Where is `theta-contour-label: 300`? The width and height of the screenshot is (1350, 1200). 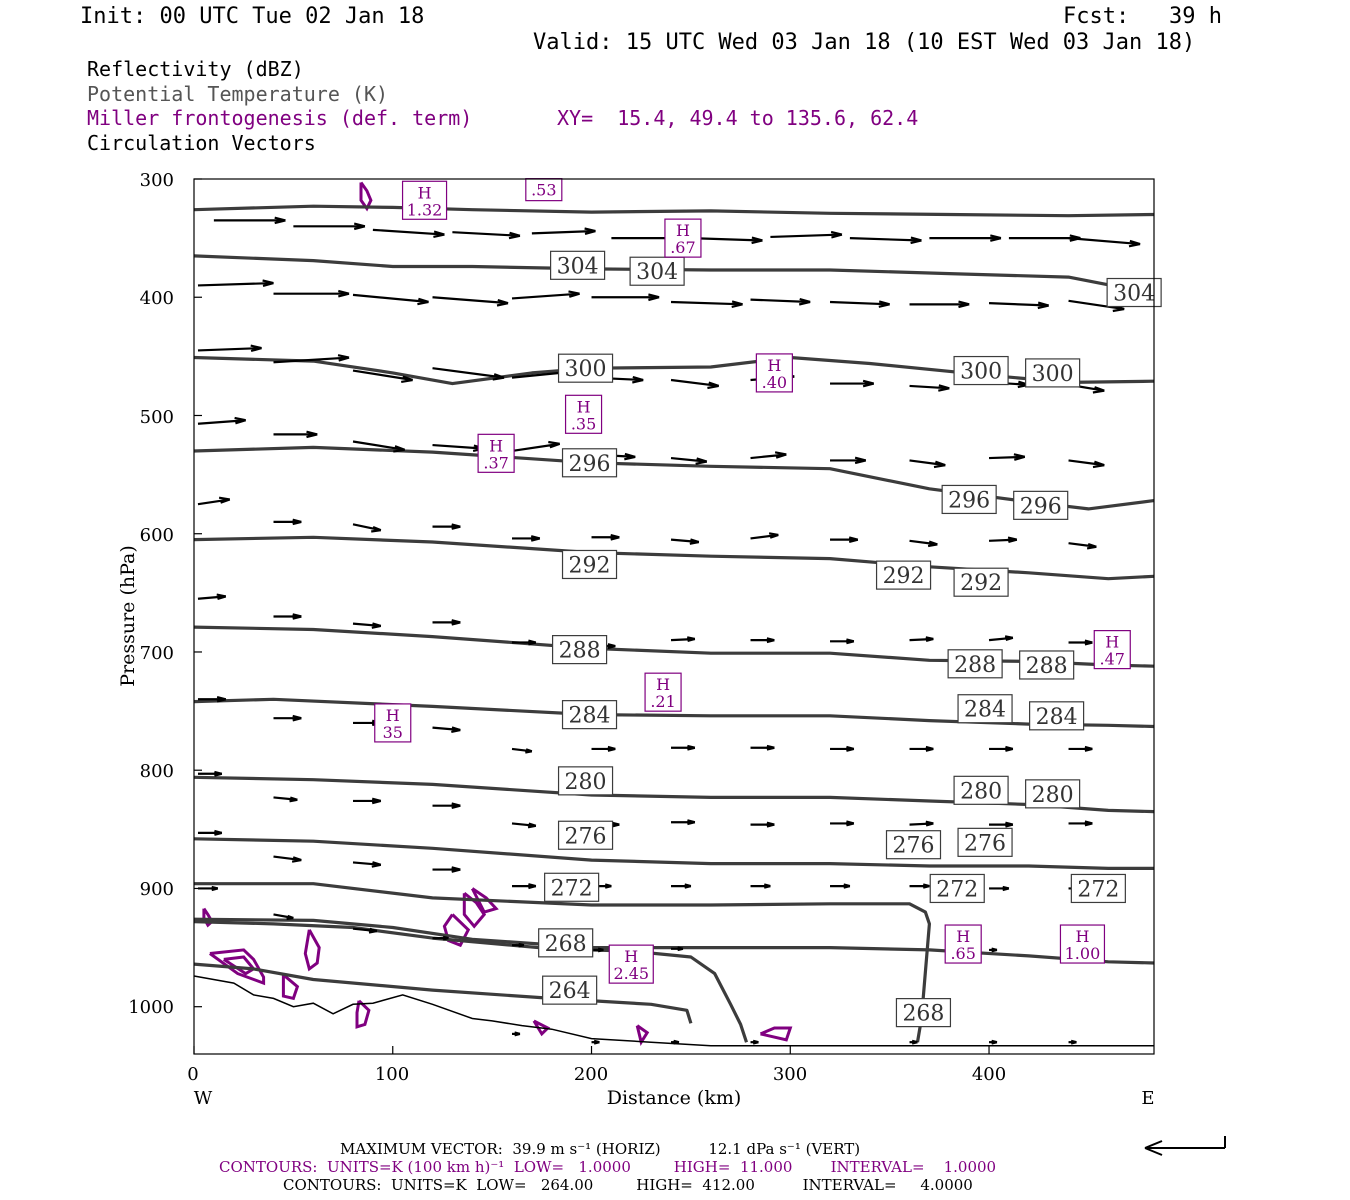
theta-contour-label: 300 is located at coordinates (585, 368).